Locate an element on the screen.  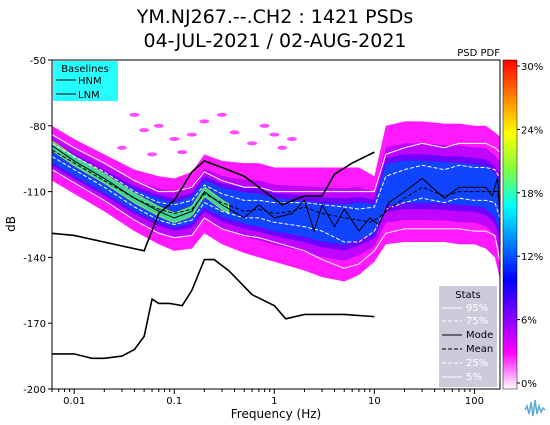
stats-item-25: 25% is located at coordinates (477, 363).